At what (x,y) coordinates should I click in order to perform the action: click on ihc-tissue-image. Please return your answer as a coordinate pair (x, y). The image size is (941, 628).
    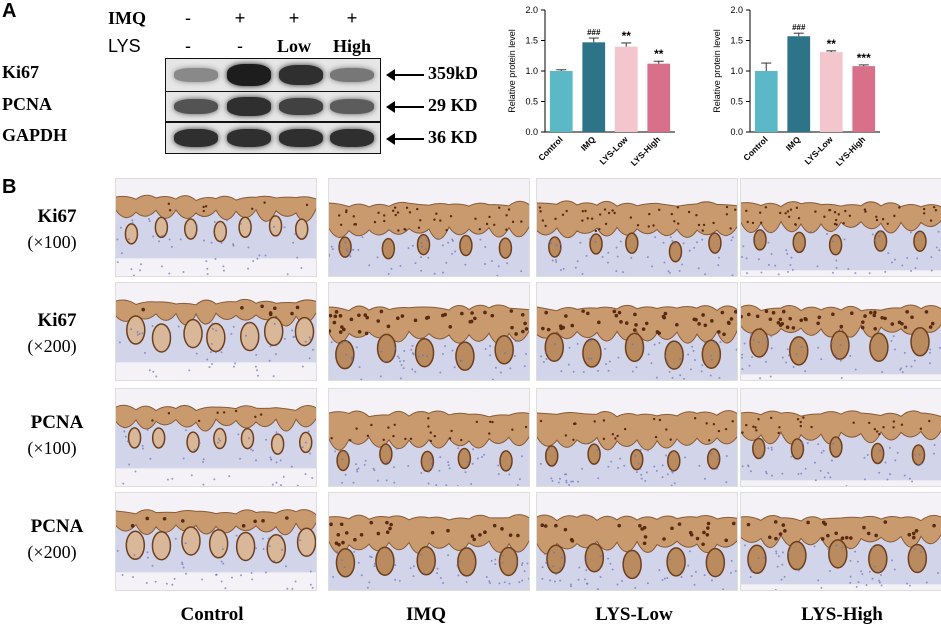
    Looking at the image, I should click on (216, 331).